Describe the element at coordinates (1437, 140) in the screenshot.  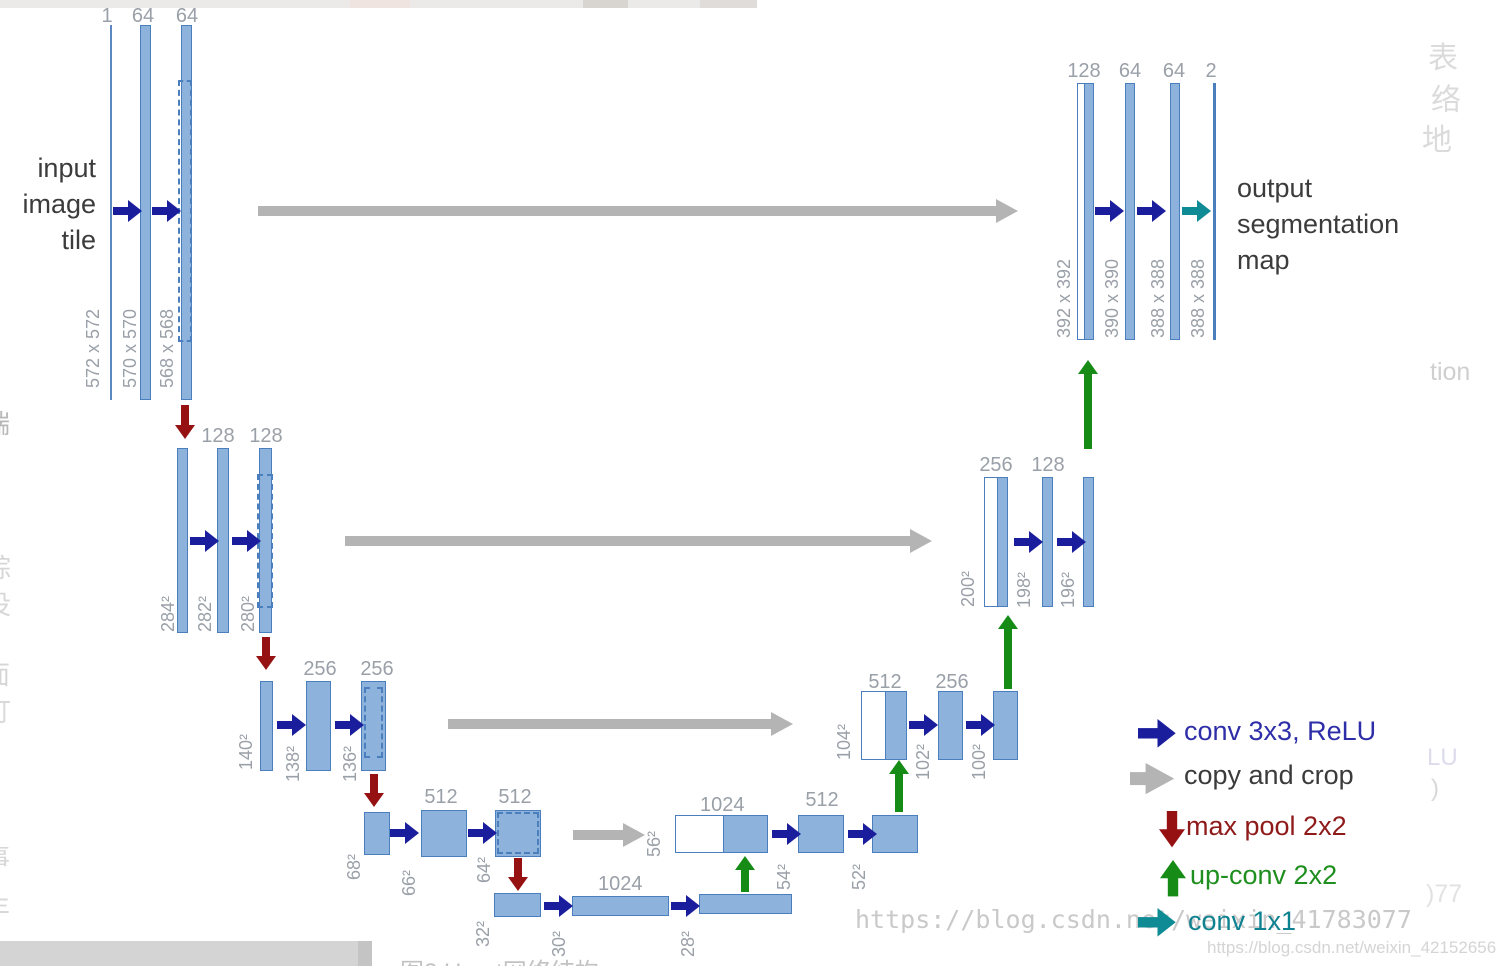
I see `watermark-cn-char: 地` at that location.